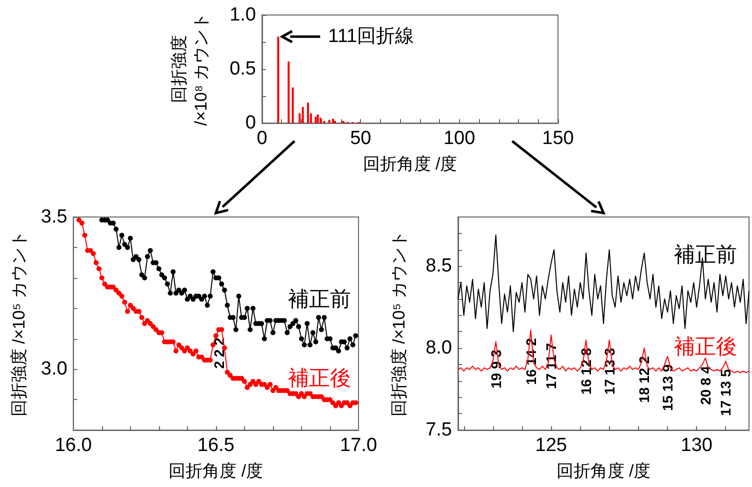 This screenshot has width=752, height=487. I want to click on y-tick-label: 8.0, so click(439, 348).